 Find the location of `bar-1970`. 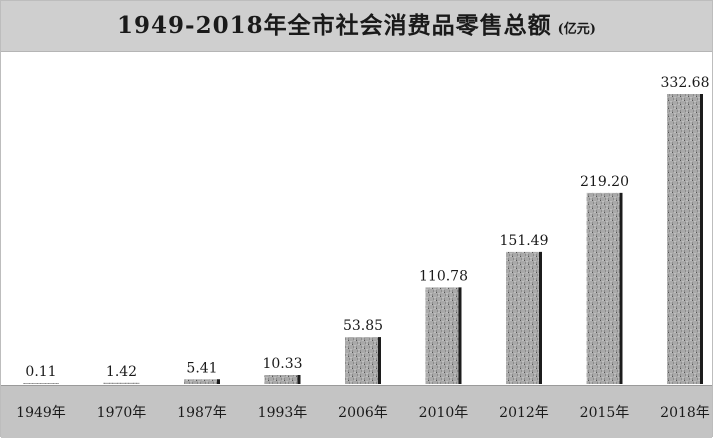

bar-1970 is located at coordinates (121, 383).